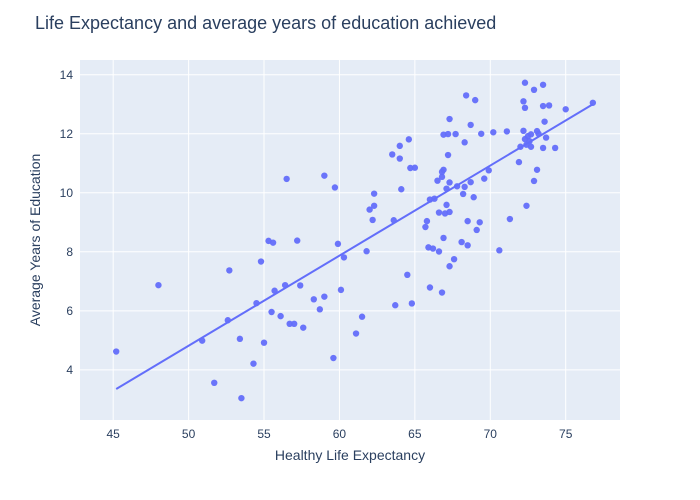 The image size is (700, 500). I want to click on x-tick-label: 50, so click(189, 434).